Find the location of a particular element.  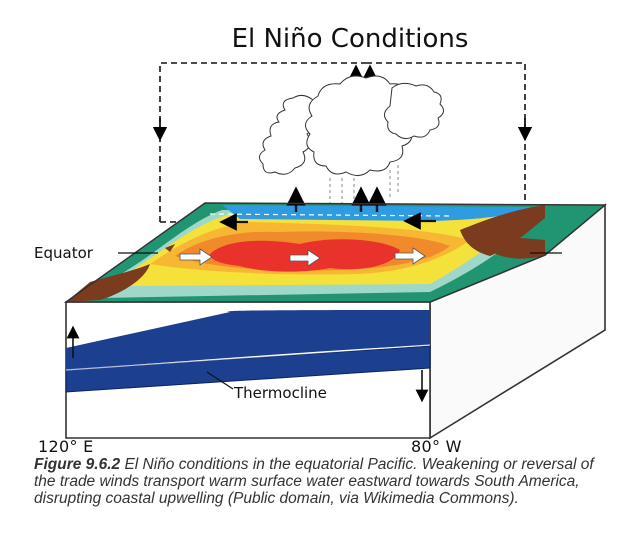

deep-water-layer is located at coordinates (248, 340).